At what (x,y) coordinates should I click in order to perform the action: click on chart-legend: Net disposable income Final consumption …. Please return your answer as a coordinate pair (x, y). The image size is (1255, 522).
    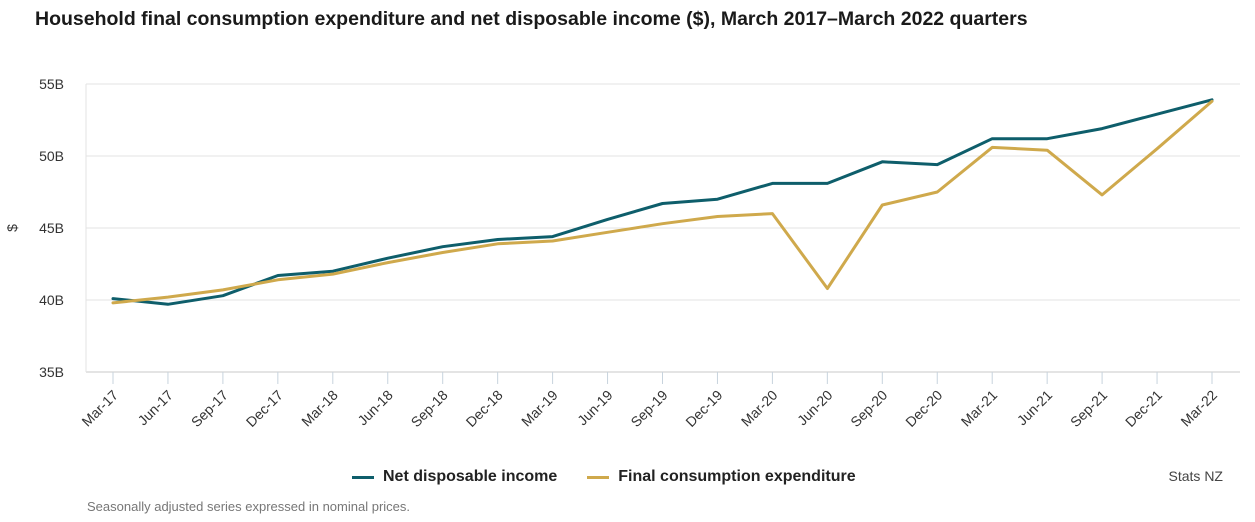
    Looking at the image, I should click on (619, 477).